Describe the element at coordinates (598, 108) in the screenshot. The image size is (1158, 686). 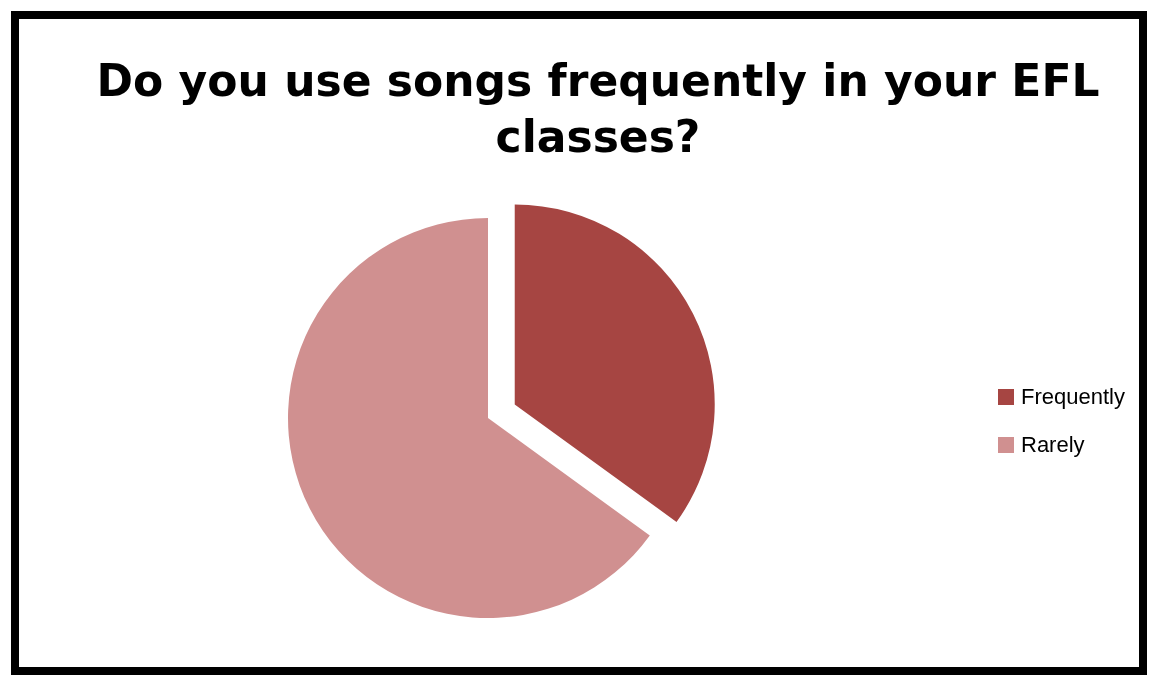
I see `chart-title: Do you use songs frequently in your EFL classes?` at that location.